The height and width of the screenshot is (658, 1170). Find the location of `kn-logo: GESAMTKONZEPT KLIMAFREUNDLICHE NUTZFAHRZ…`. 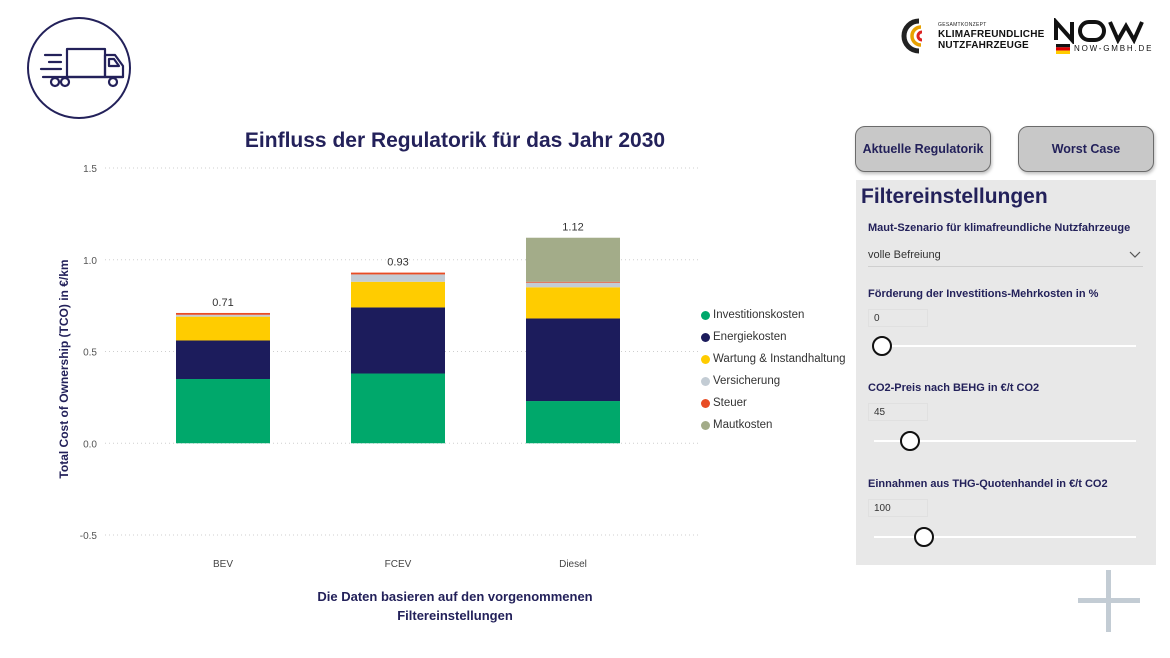

kn-logo: GESAMTKONZEPT KLIMAFREUNDLICHE NUTZFAHRZ… is located at coordinates (972, 36).